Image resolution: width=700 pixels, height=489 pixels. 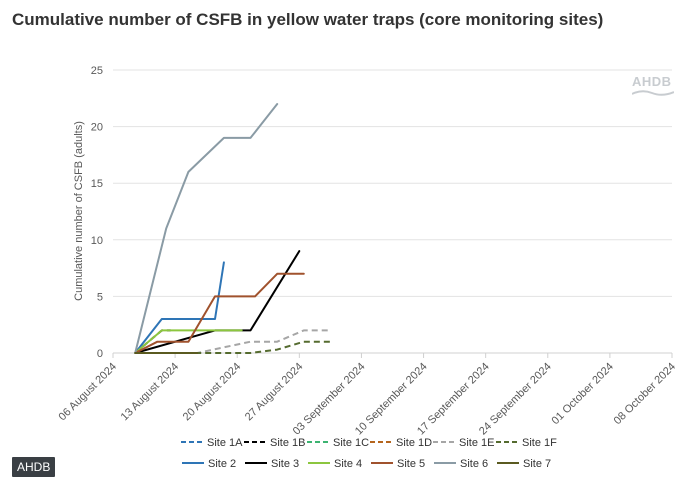 What do you see at coordinates (97, 128) in the screenshot?
I see `y-tick-label: 20` at bounding box center [97, 128].